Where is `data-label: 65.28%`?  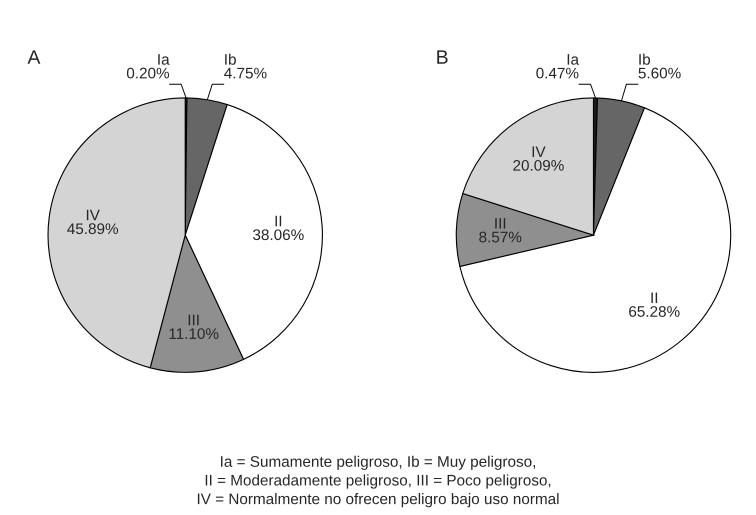 data-label: 65.28% is located at coordinates (654, 311).